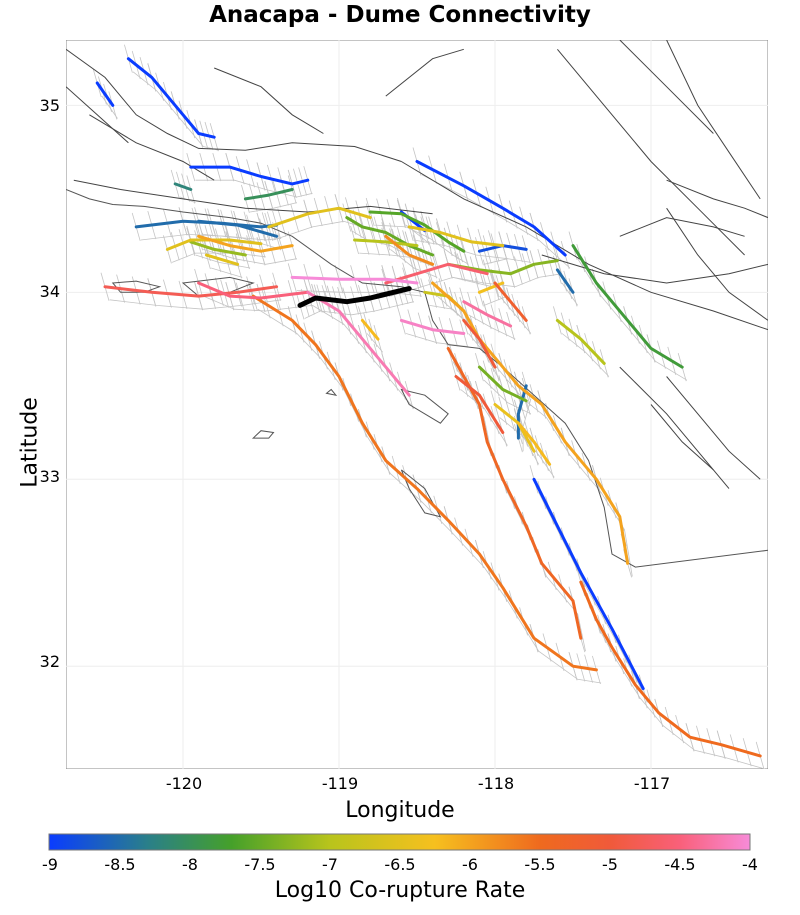 The width and height of the screenshot is (800, 915). I want to click on colorbar-tick-label: -4, so click(750, 864).